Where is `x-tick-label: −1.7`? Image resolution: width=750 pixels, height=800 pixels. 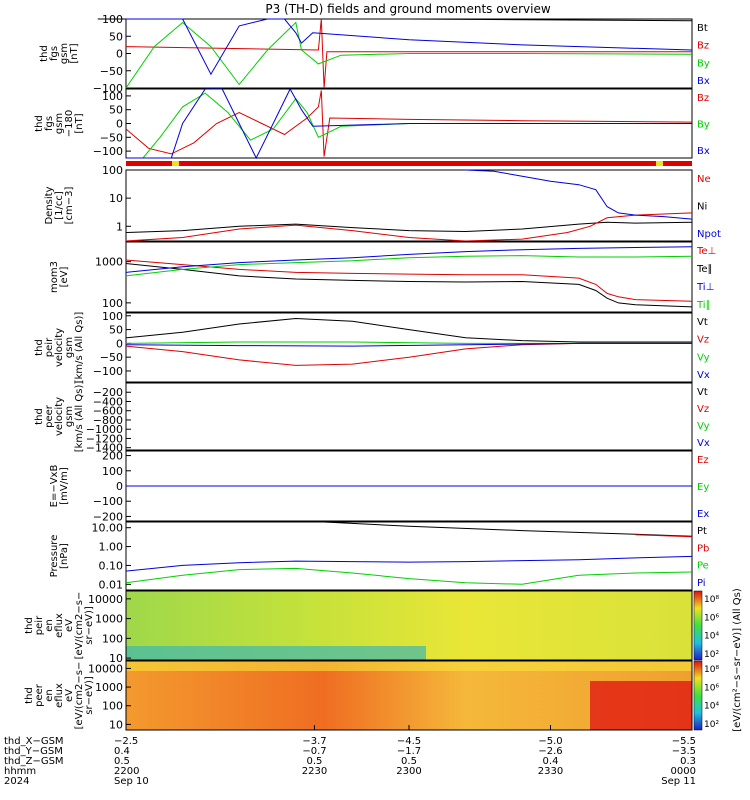 x-tick-label: −1.7 is located at coordinates (409, 751).